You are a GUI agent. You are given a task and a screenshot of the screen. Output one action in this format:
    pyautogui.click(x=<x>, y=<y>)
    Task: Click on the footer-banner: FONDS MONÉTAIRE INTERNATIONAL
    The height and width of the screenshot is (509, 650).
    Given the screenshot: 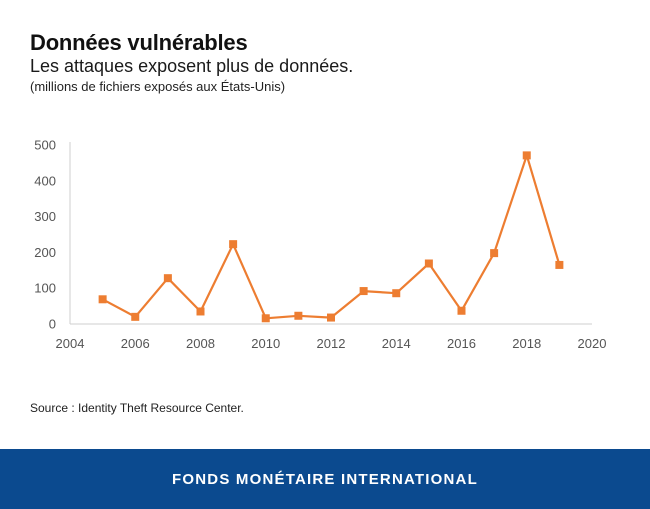 What is the action you would take?
    pyautogui.click(x=325, y=479)
    